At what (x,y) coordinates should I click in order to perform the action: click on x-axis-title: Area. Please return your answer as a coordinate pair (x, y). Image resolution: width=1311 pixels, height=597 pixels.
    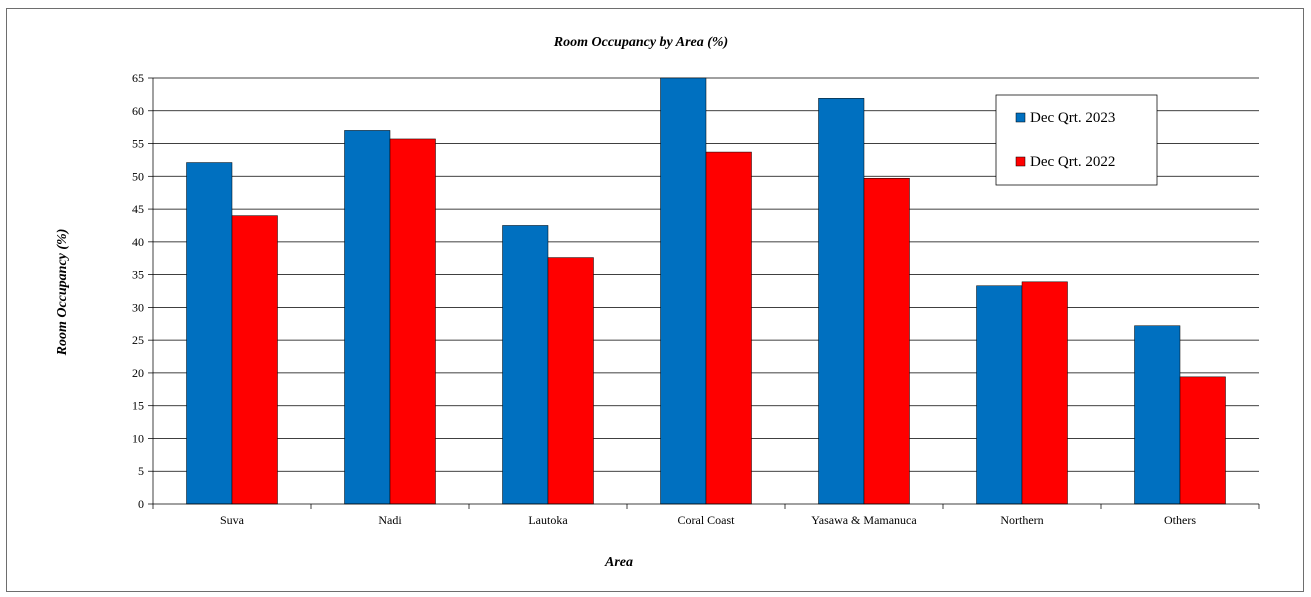
    Looking at the image, I should click on (618, 562).